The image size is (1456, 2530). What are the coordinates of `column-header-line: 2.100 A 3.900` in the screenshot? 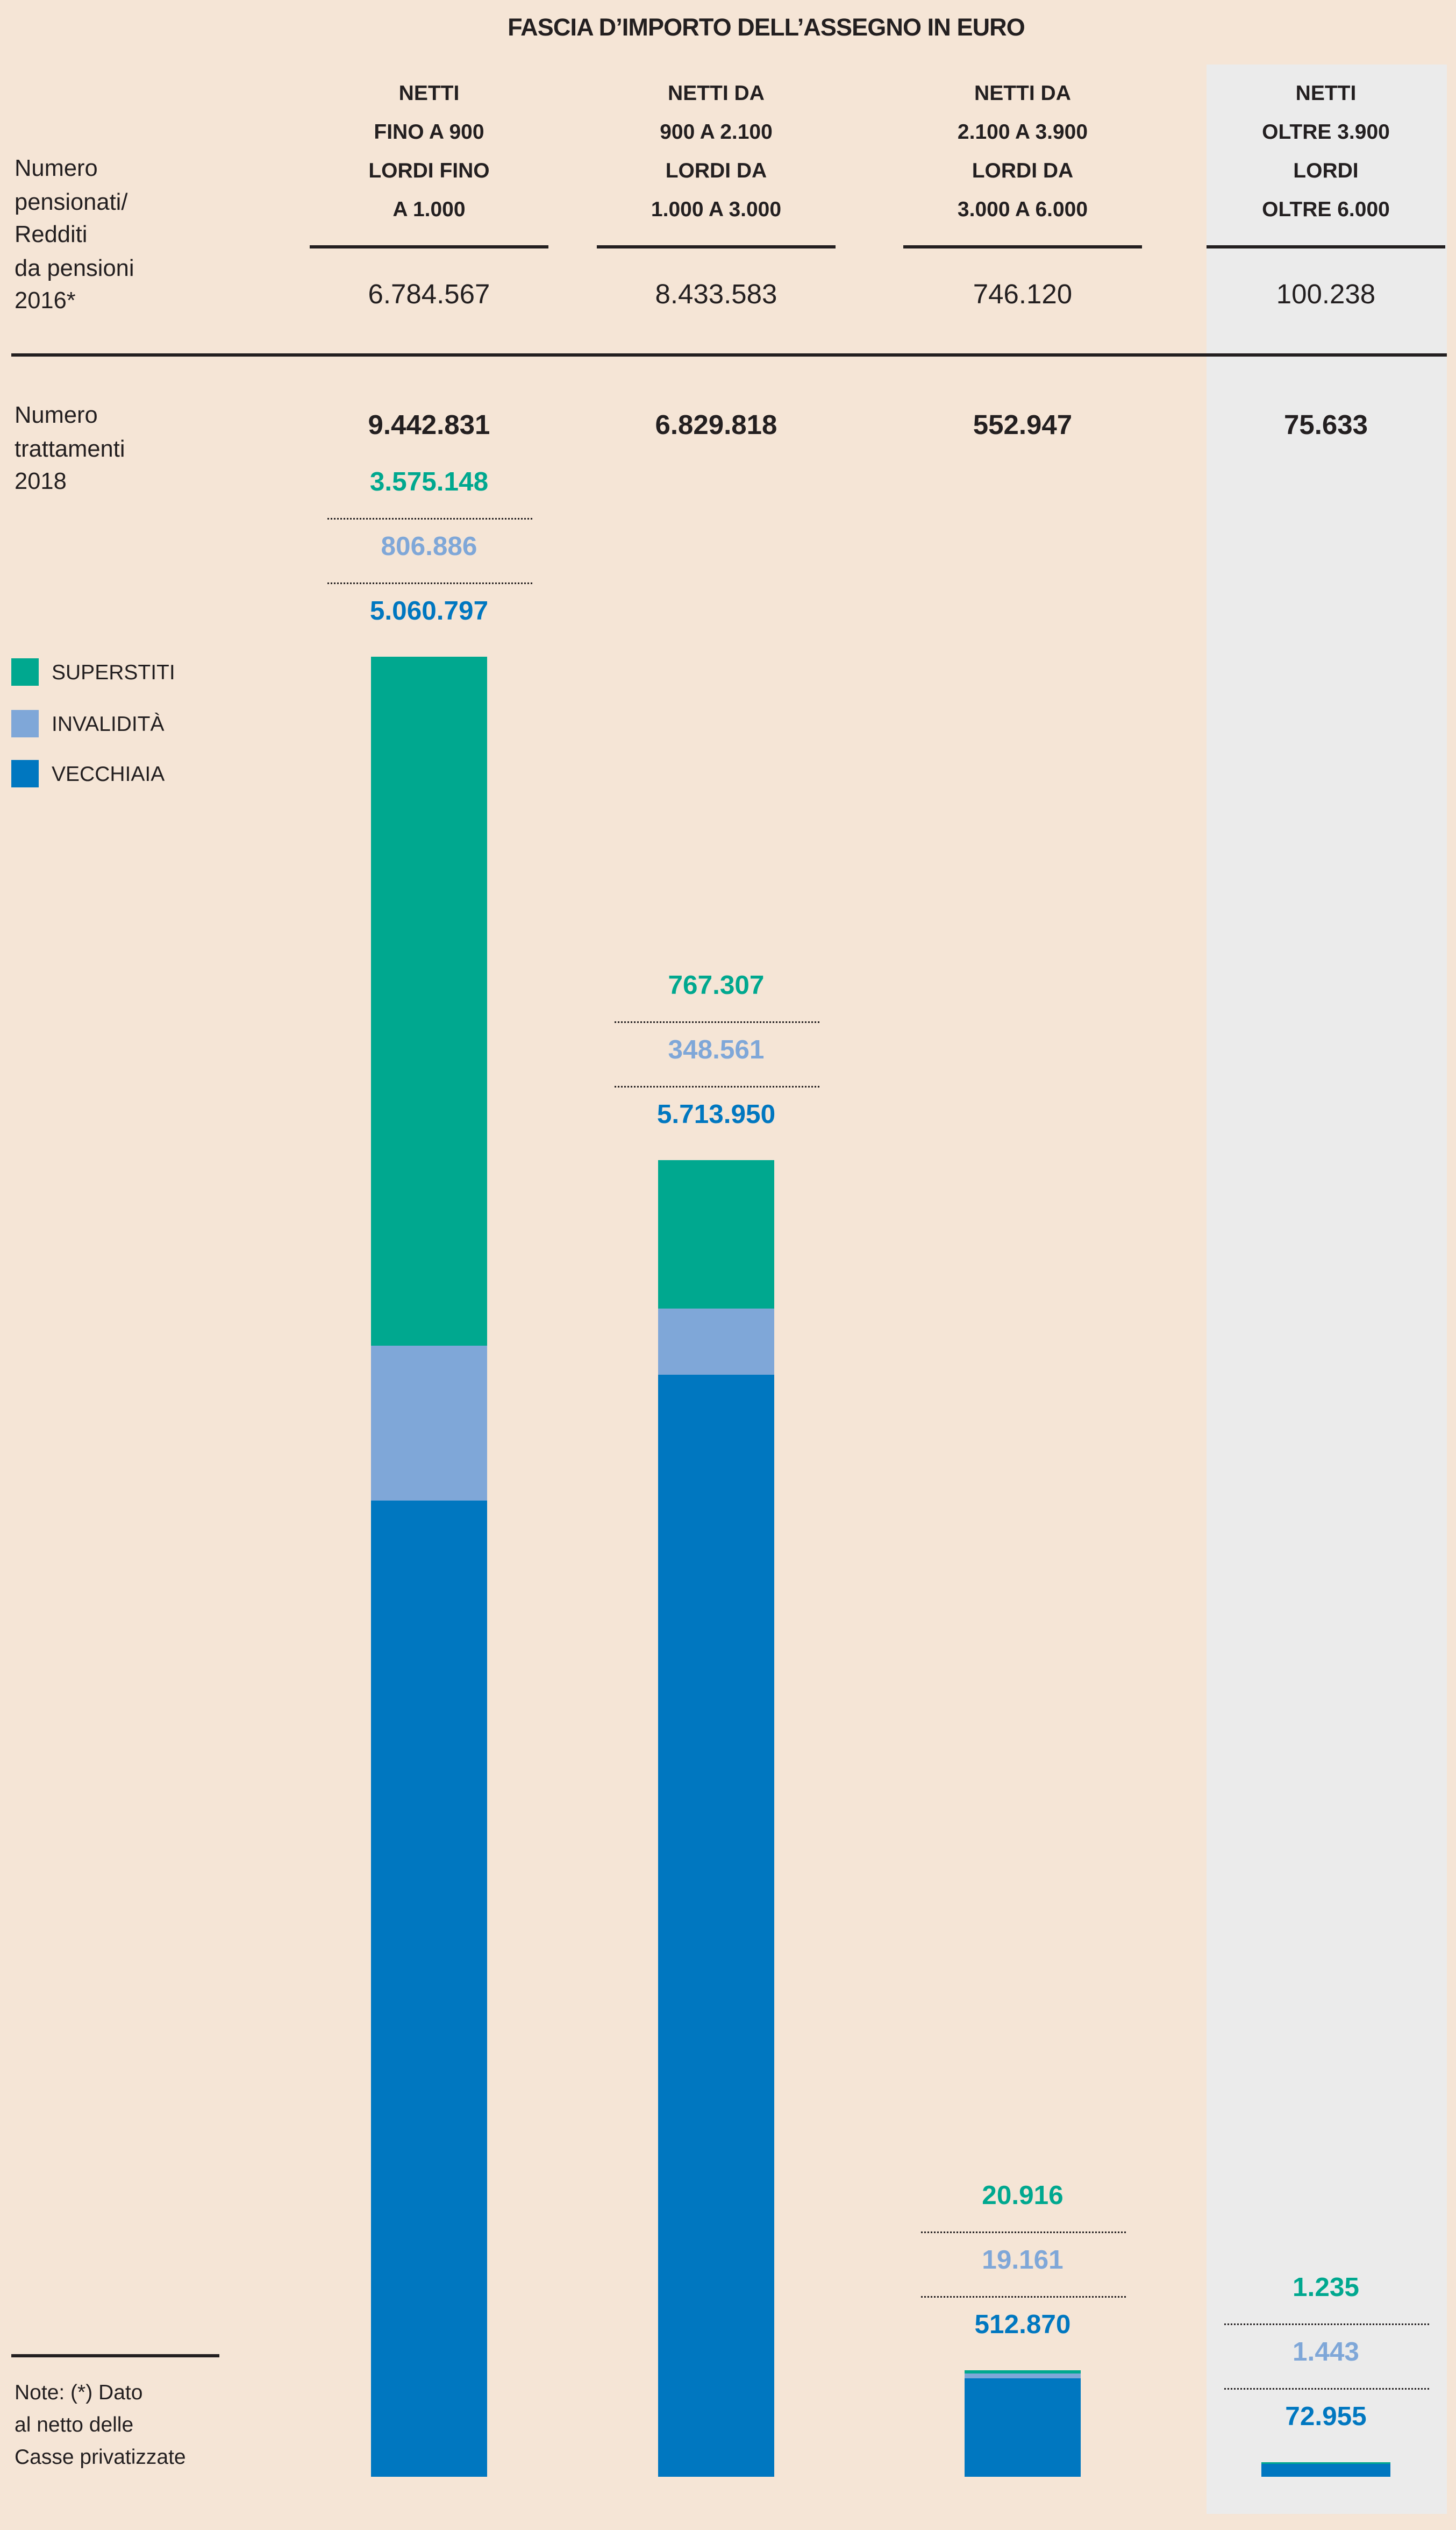 It's located at (1022, 131).